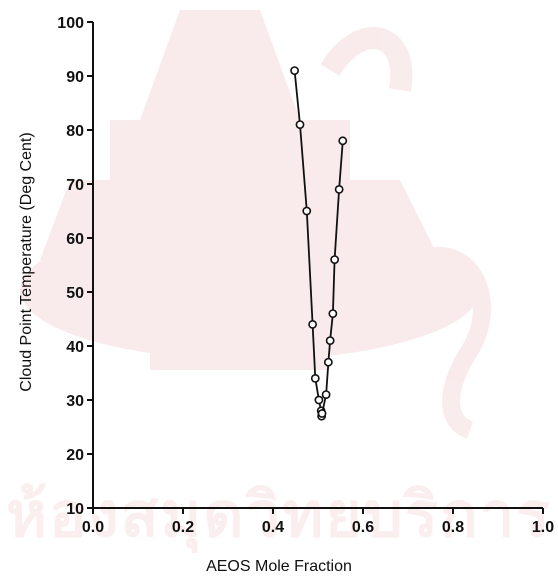 The width and height of the screenshot is (558, 583). What do you see at coordinates (75, 185) in the screenshot?
I see `y-tick-label: 70` at bounding box center [75, 185].